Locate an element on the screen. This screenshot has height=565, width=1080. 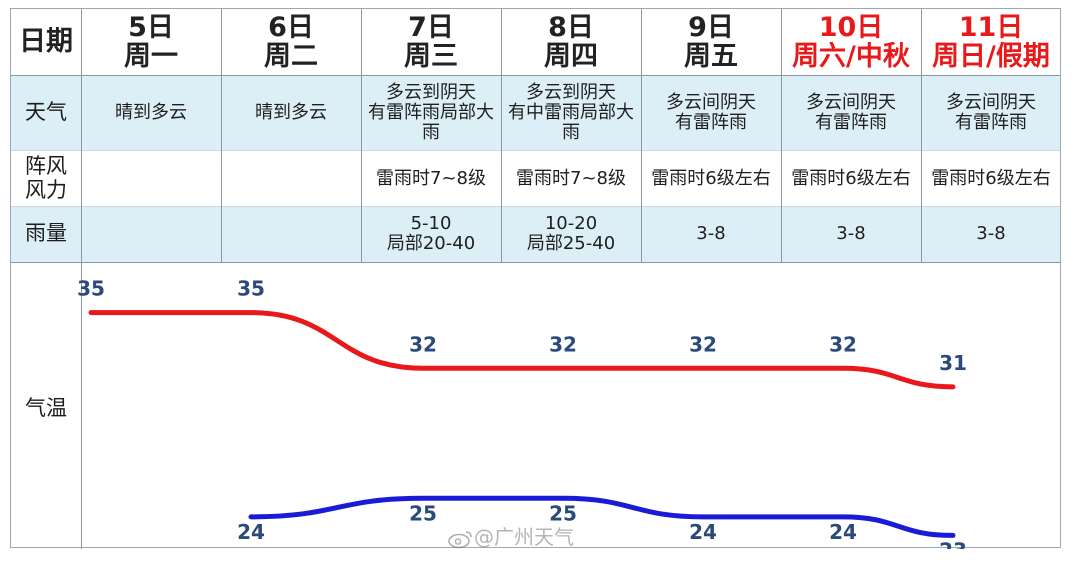
watermark-text: @广州天气 is located at coordinates (524, 537).